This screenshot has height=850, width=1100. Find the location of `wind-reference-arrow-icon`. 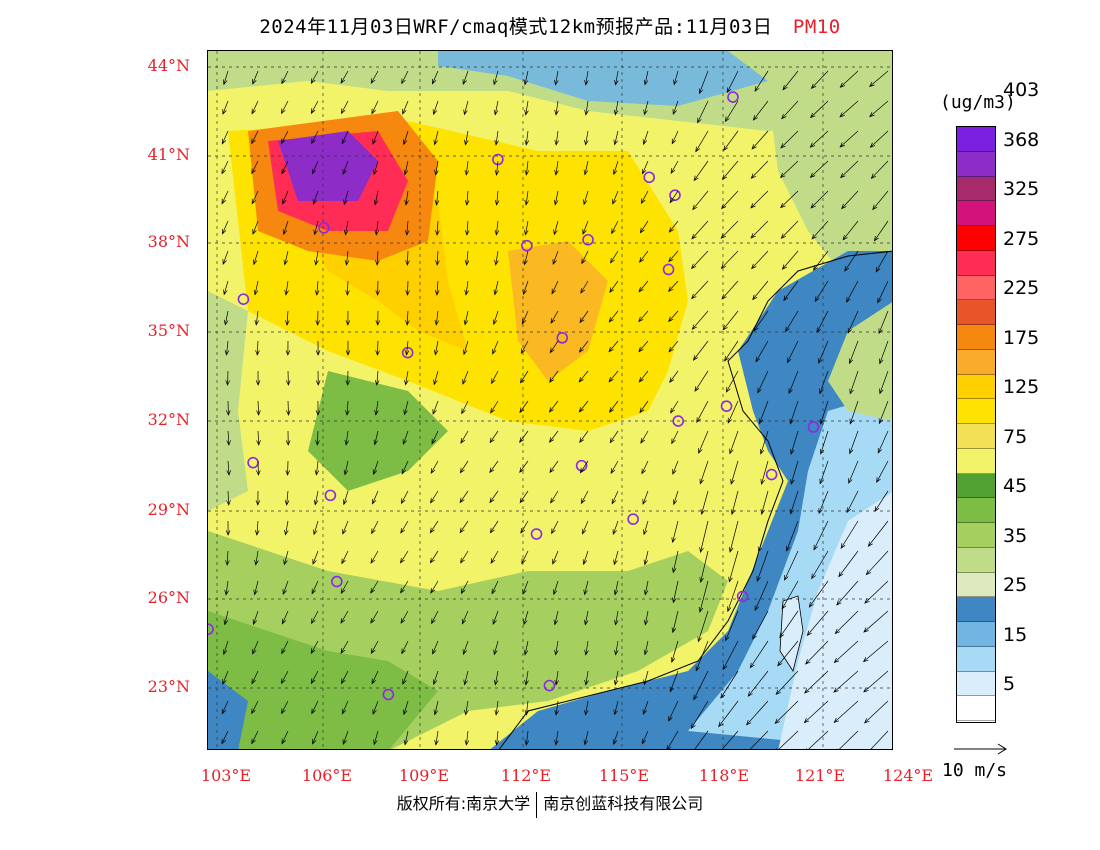

wind-reference-arrow-icon is located at coordinates (980, 749).